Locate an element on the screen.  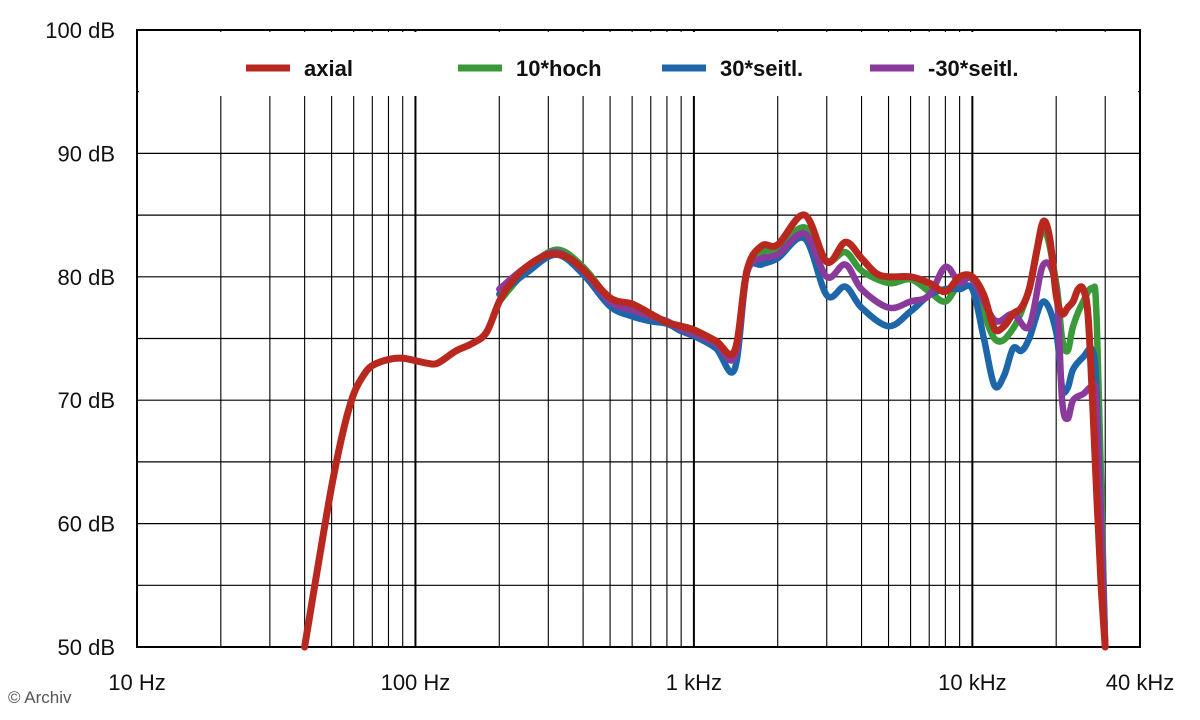
x-tick-label: 100 Hz is located at coordinates (416, 682).